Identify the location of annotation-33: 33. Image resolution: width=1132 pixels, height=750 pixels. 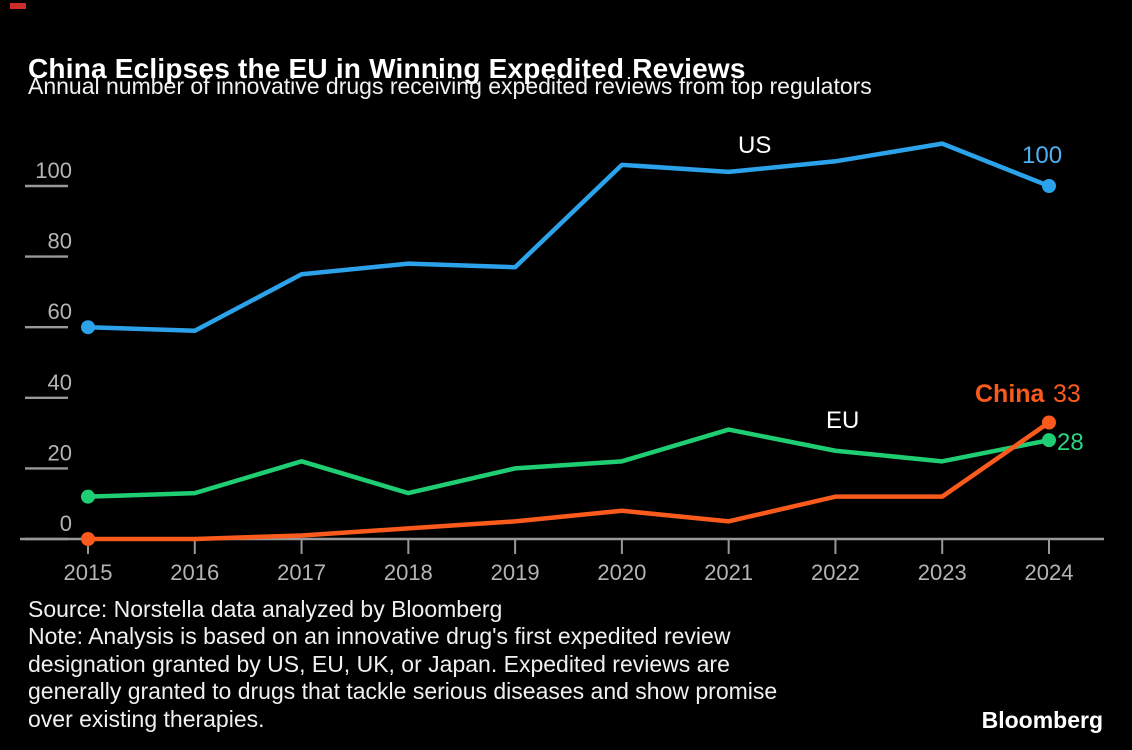
(1067, 394).